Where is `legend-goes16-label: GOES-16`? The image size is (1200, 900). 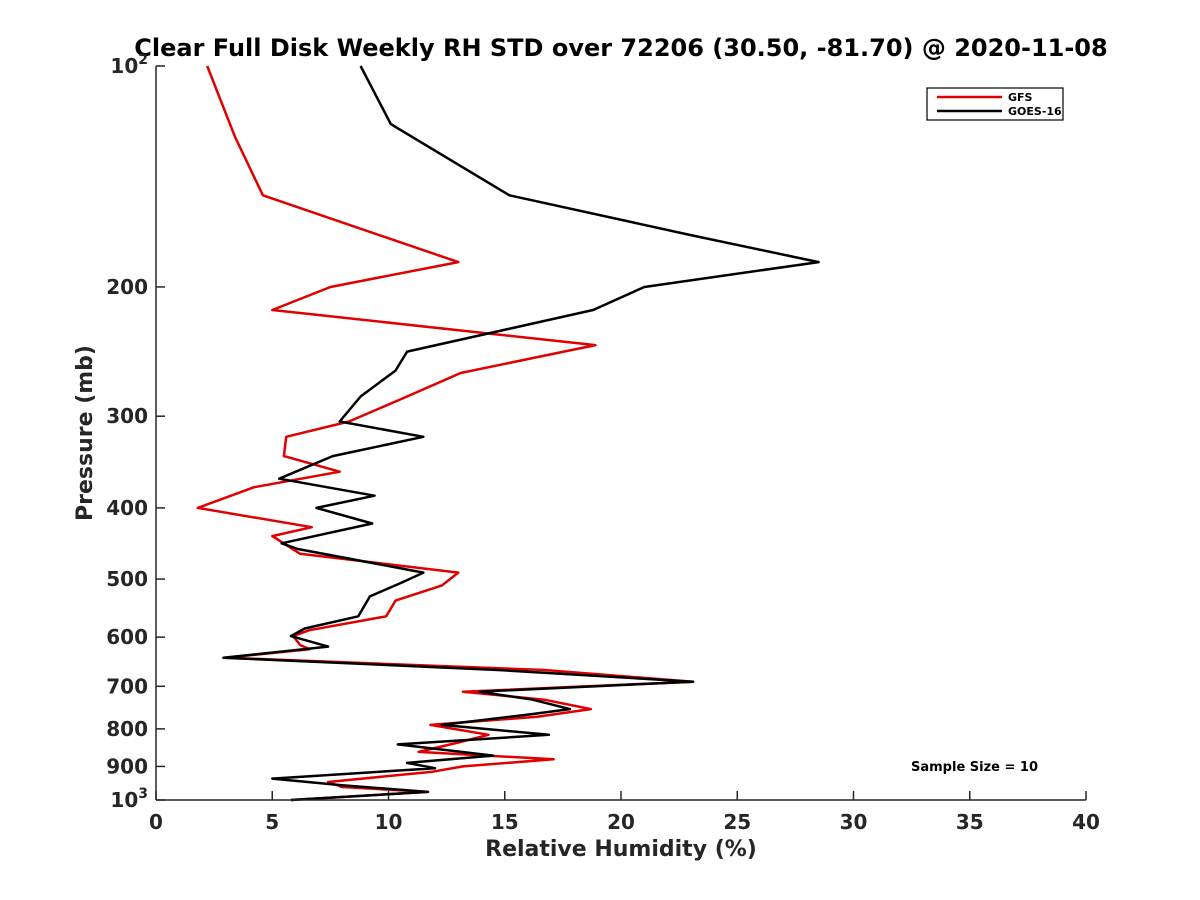 legend-goes16-label: GOES-16 is located at coordinates (1035, 111).